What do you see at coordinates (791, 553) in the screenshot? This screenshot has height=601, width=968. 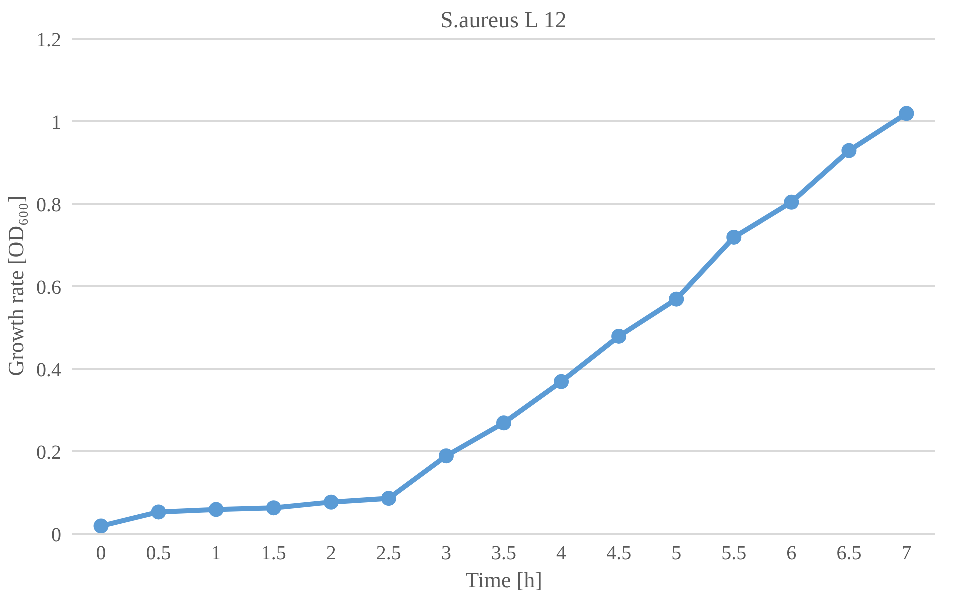 I see `x-tick-label: 6` at bounding box center [791, 553].